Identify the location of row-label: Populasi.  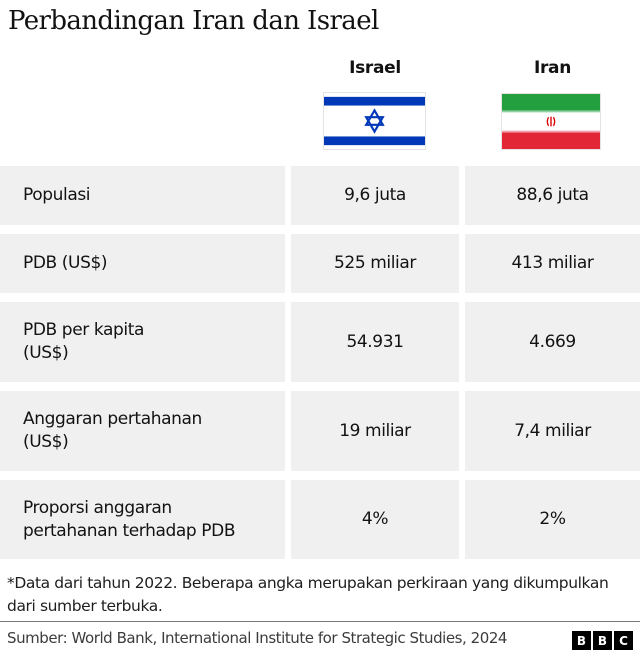
(142, 195).